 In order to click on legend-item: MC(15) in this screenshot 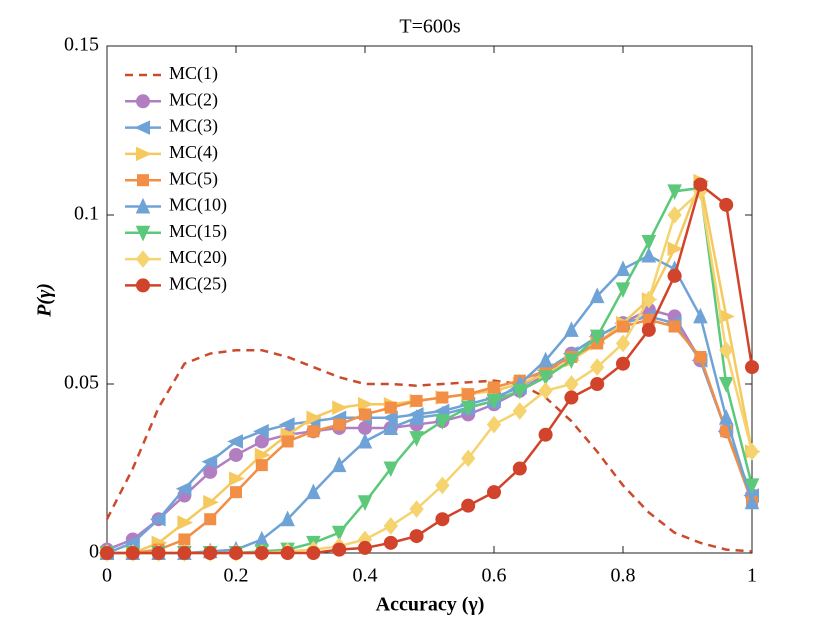, I will do `click(176, 231)`.